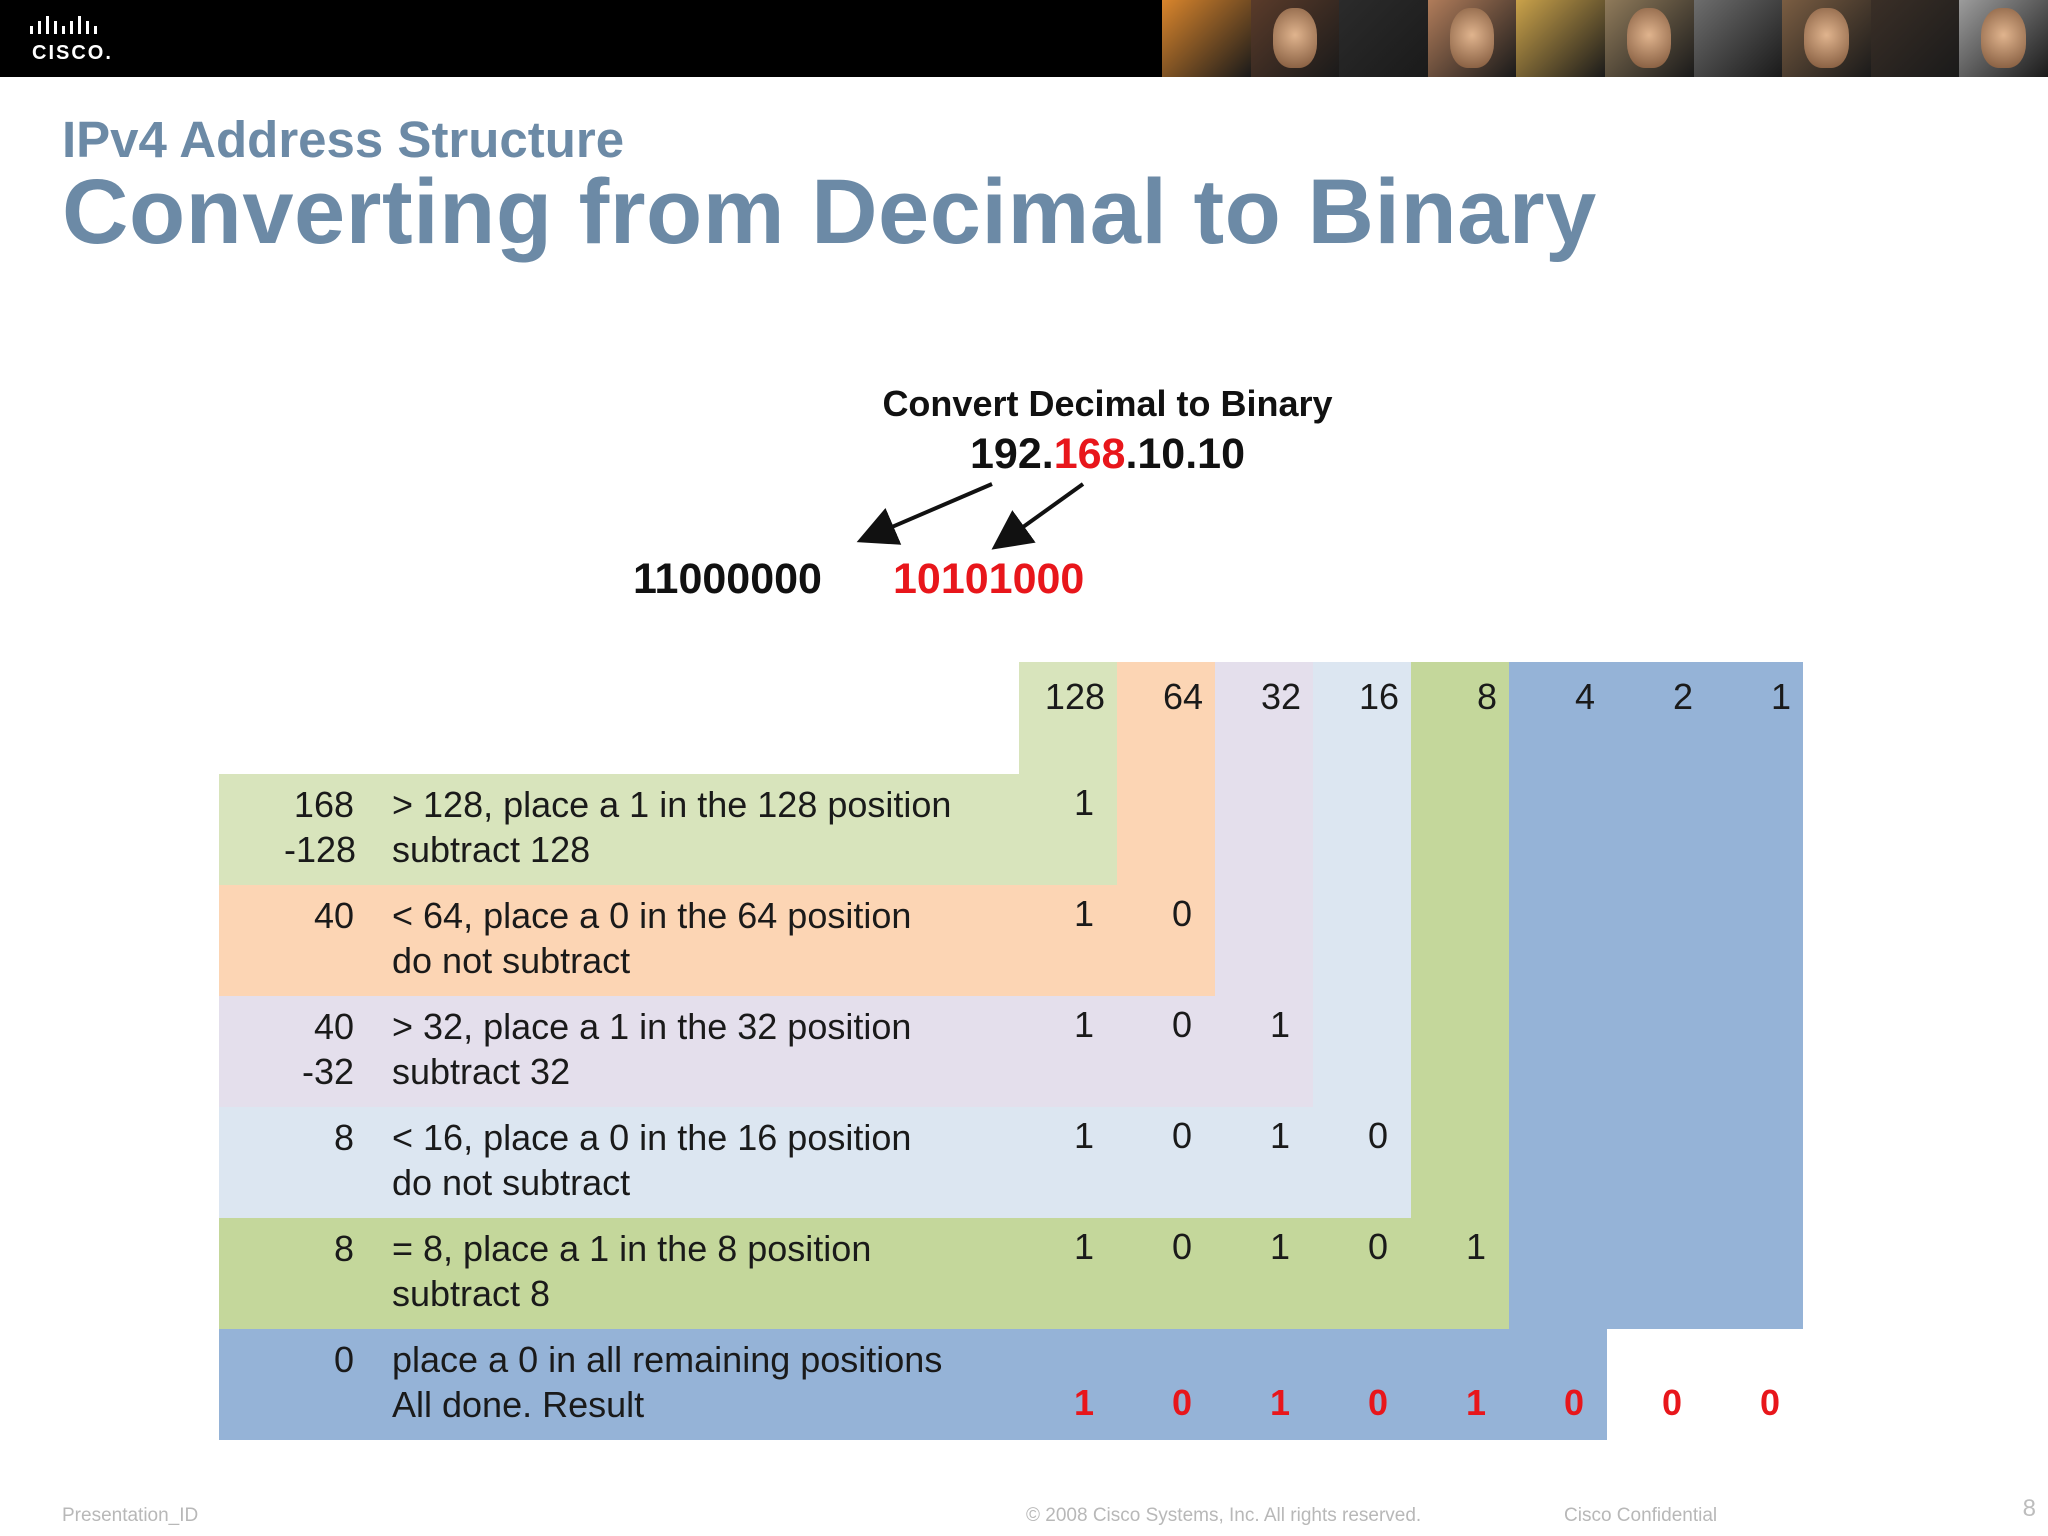  What do you see at coordinates (1074, 696) in the screenshot?
I see `place-value-header: 128` at bounding box center [1074, 696].